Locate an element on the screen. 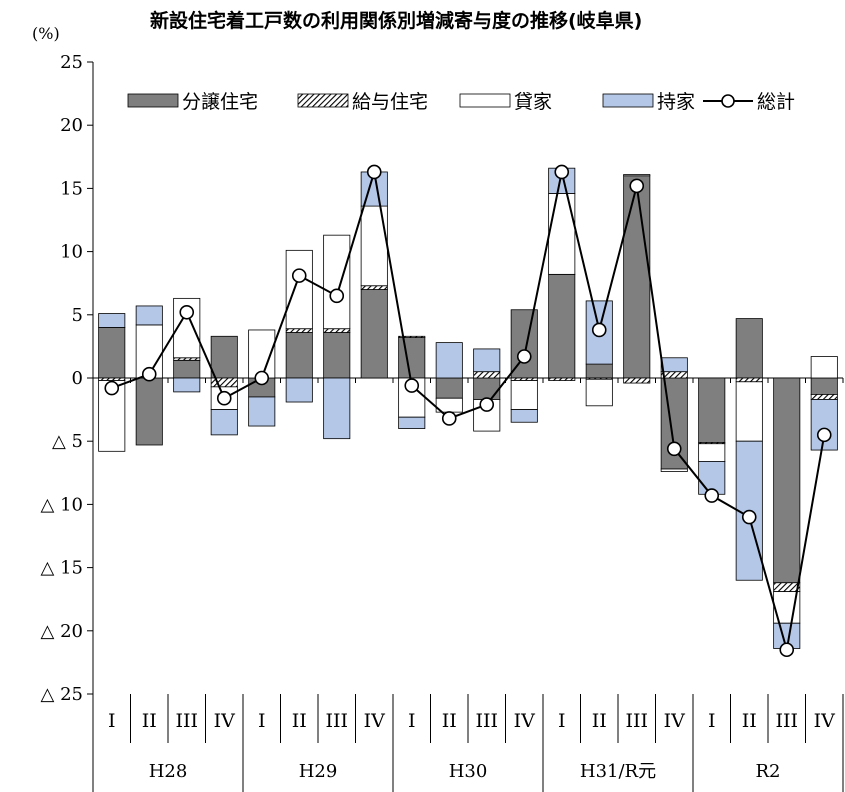  legend-marker is located at coordinates (728, 101).